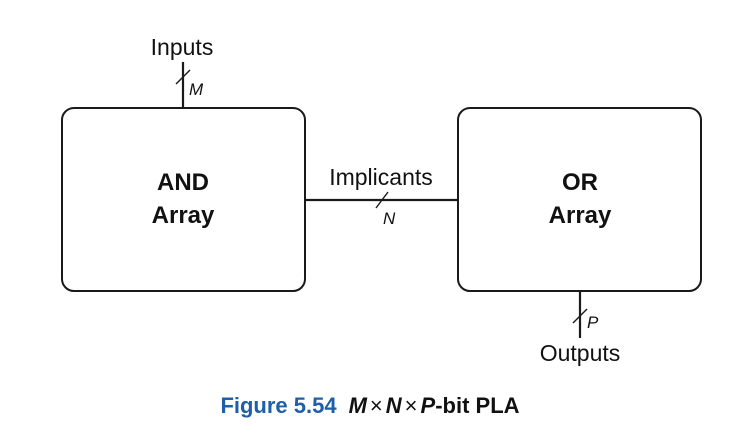 Image resolution: width=740 pixels, height=435 pixels. I want to click on or-array-block: OR Array, so click(579, 199).